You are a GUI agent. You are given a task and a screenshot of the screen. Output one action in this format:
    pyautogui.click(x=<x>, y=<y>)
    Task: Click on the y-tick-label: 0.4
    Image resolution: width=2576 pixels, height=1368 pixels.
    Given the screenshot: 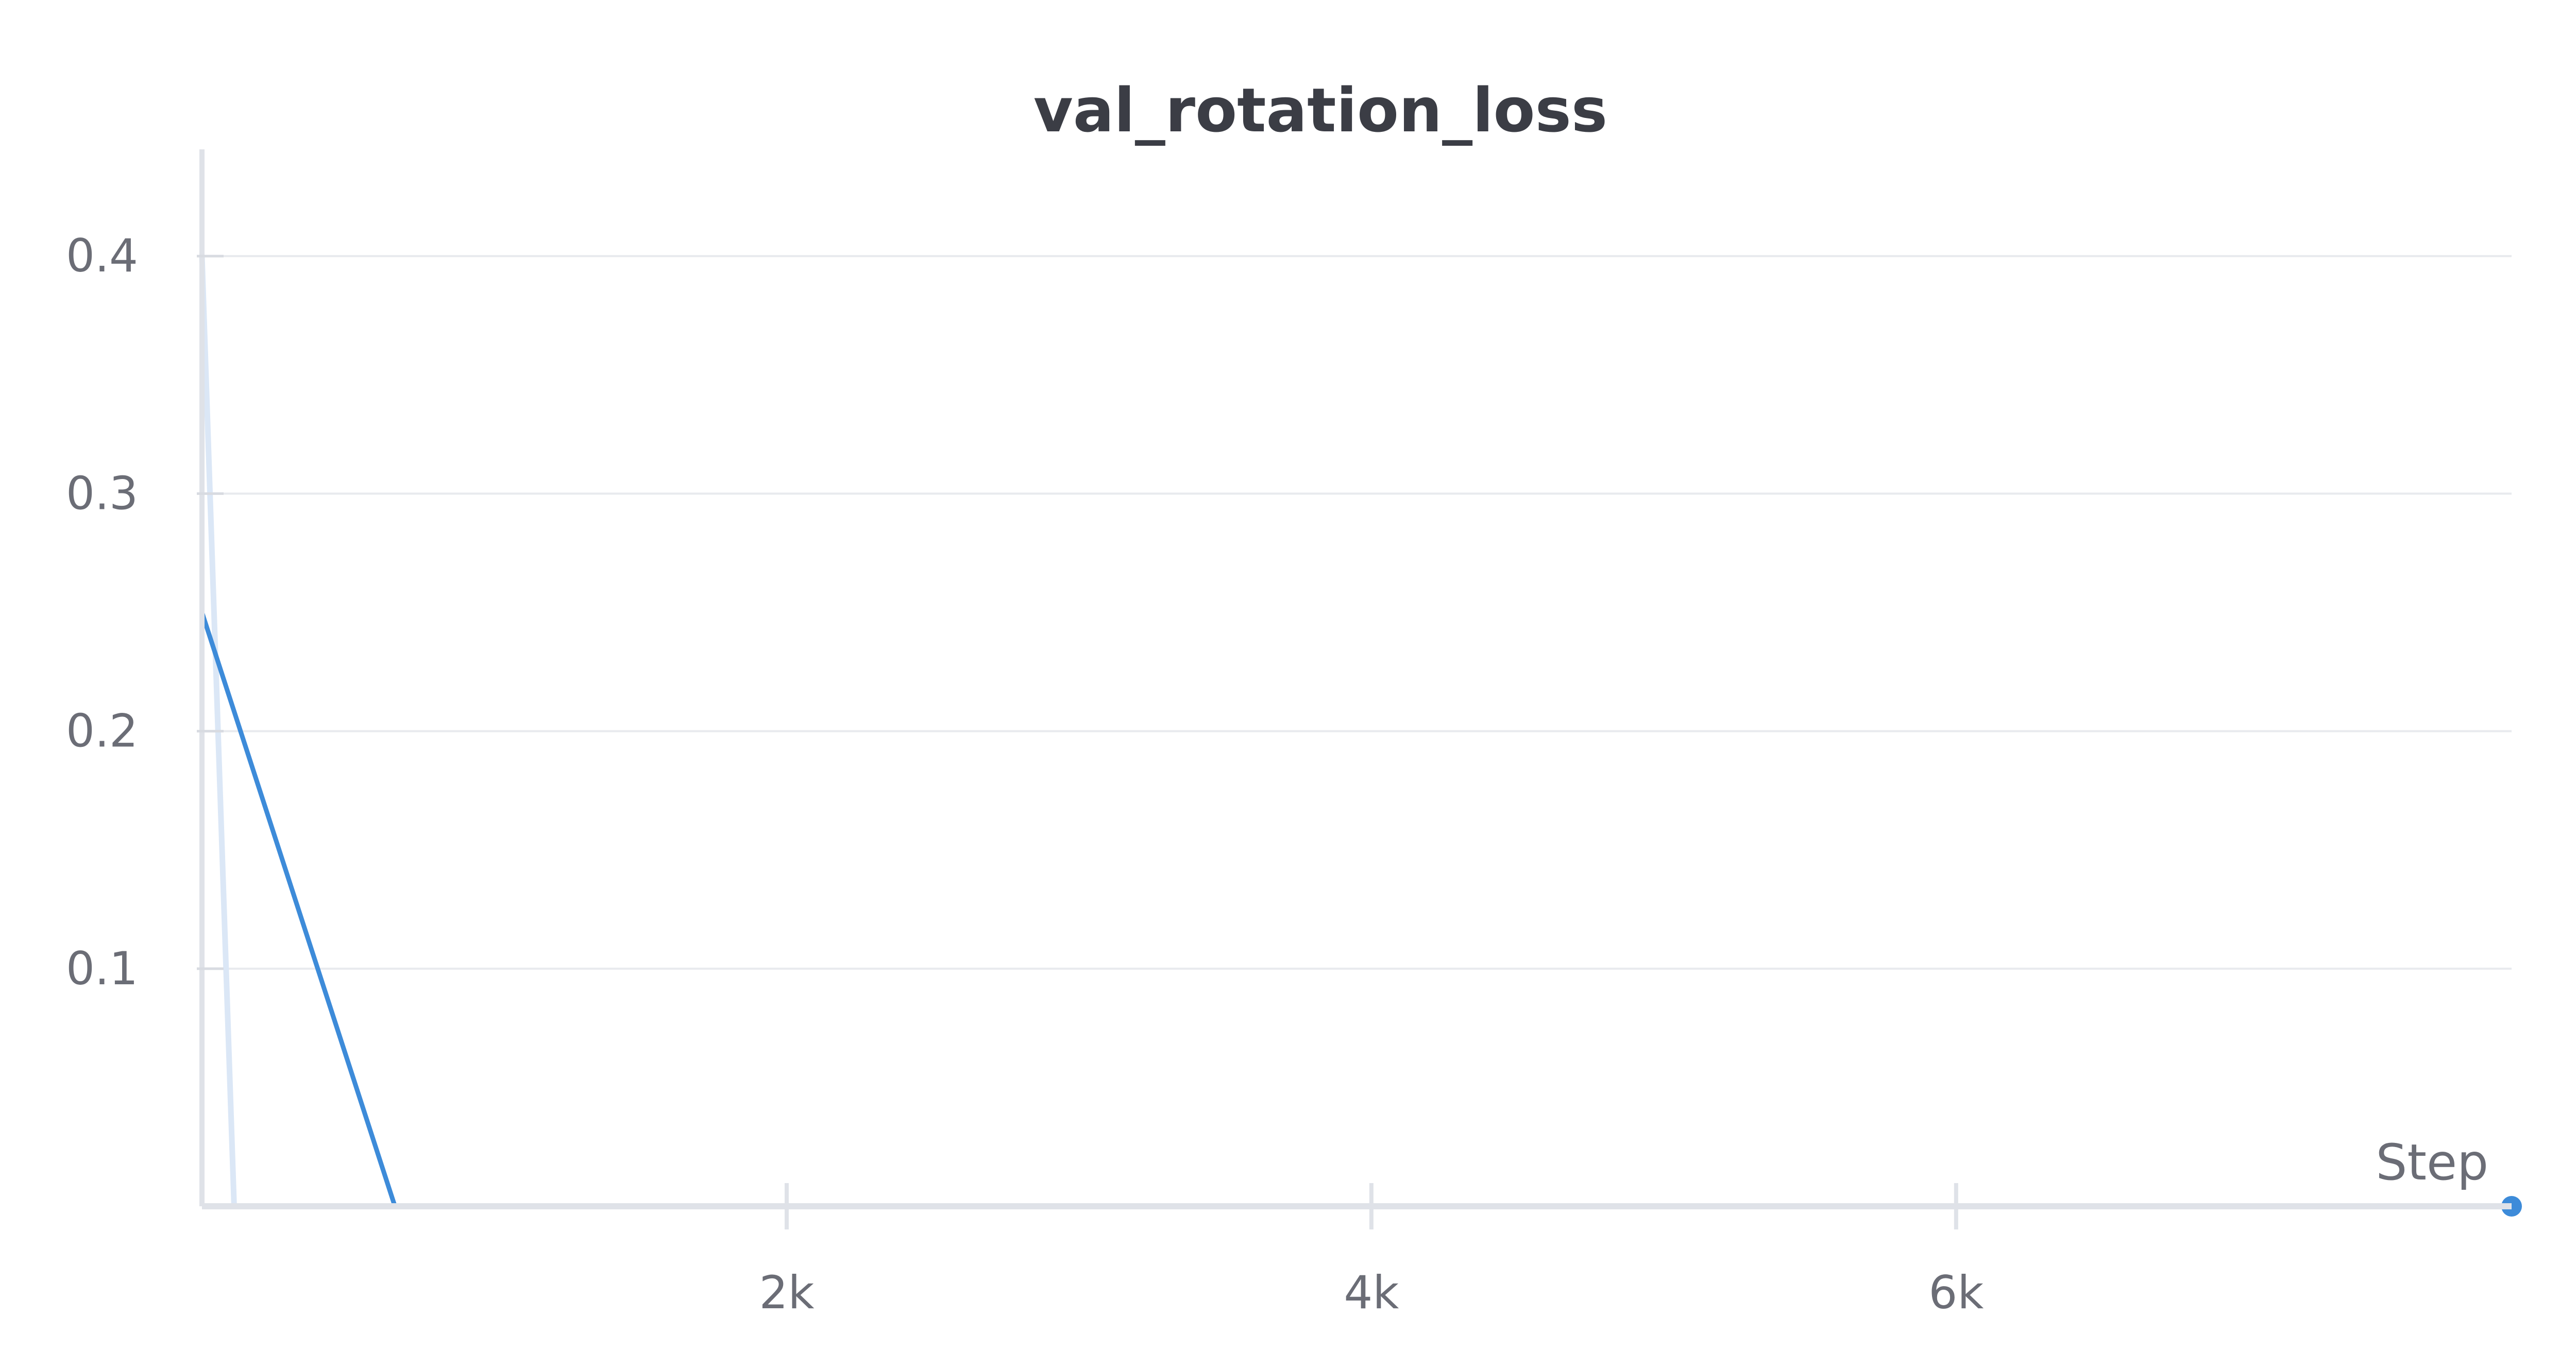 What is the action you would take?
    pyautogui.click(x=102, y=255)
    